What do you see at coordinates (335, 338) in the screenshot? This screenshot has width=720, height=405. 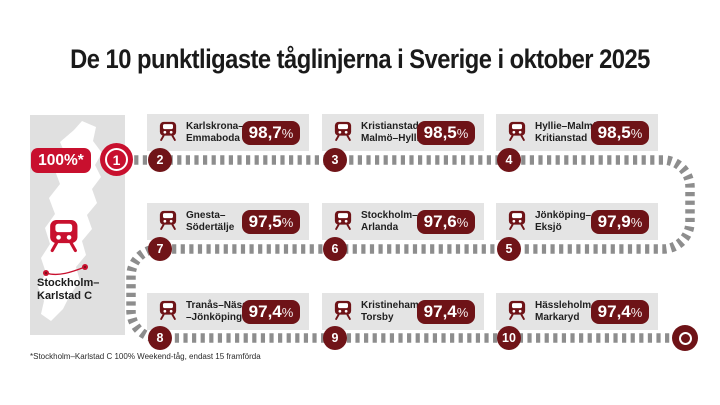 I see `rank-9-marker: 9` at bounding box center [335, 338].